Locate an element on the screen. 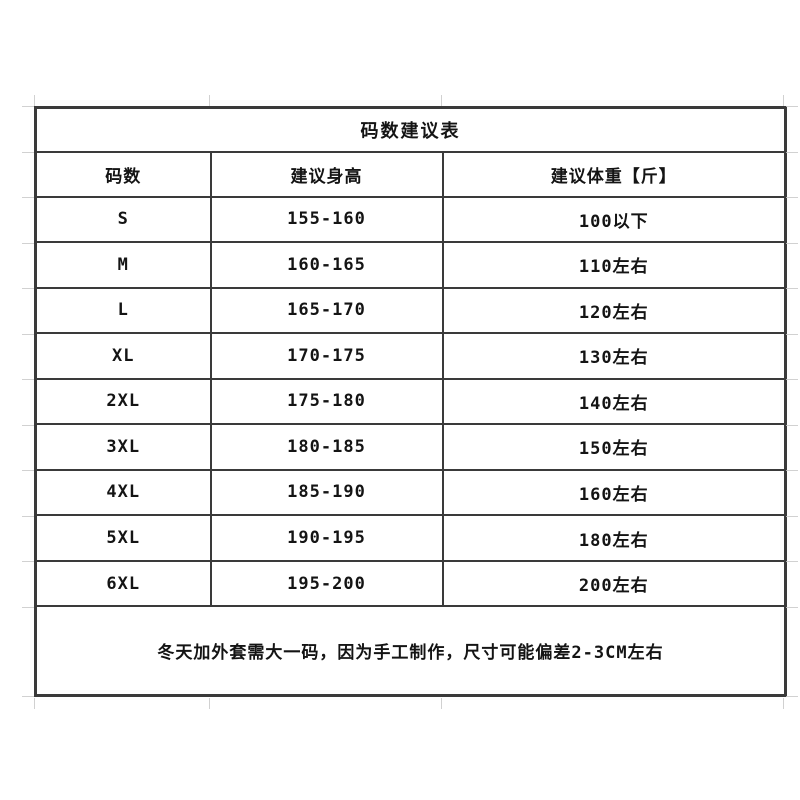 The image size is (800, 800). size-cell: M is located at coordinates (123, 265).